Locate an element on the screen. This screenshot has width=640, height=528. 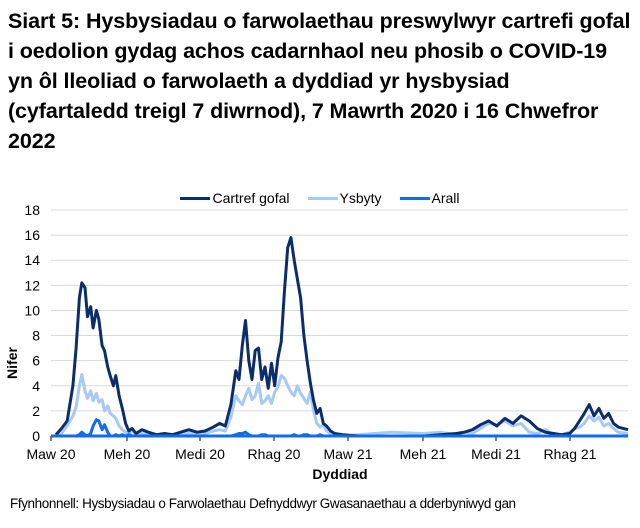
x-tick-label: Meh 21 is located at coordinates (423, 454).